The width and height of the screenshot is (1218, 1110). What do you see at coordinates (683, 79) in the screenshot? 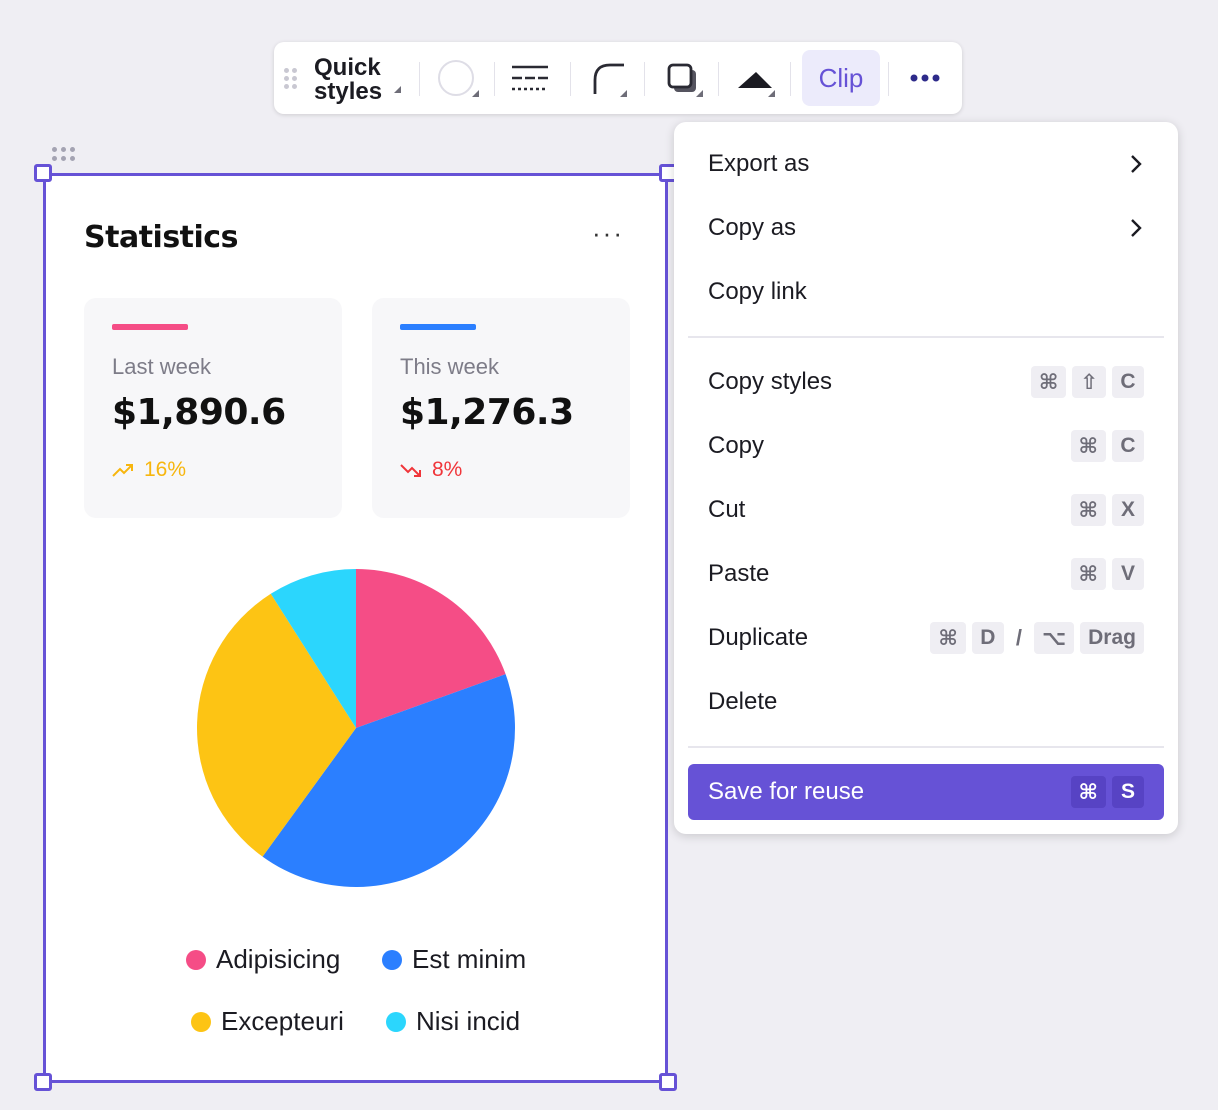
I see `shadow-icon` at bounding box center [683, 79].